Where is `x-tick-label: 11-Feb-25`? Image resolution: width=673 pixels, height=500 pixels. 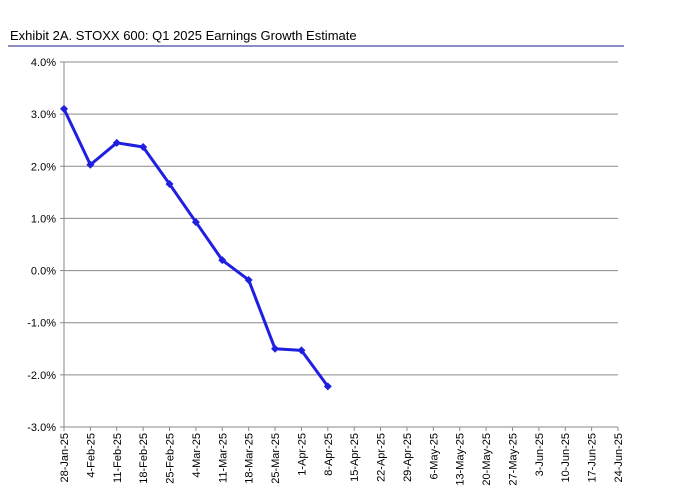 x-tick-label: 11-Feb-25 is located at coordinates (118, 458).